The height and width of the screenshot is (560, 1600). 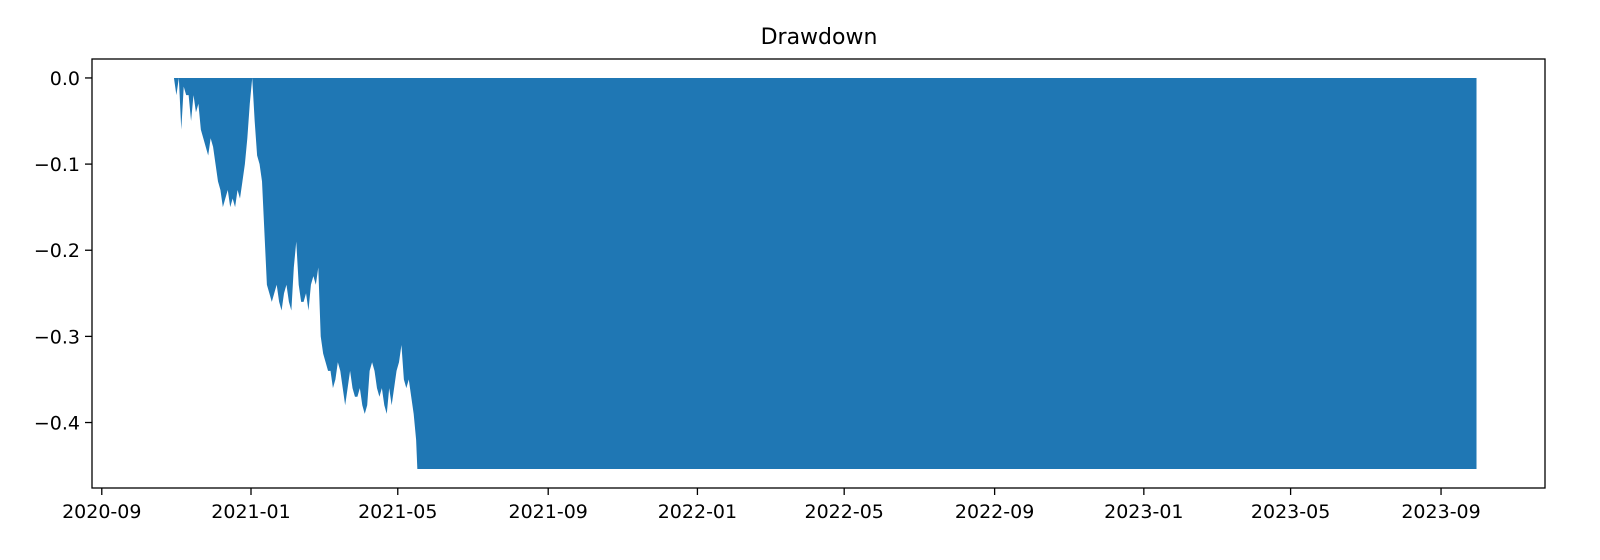 What do you see at coordinates (101, 512) in the screenshot?
I see `x-tick-label: 2020-09` at bounding box center [101, 512].